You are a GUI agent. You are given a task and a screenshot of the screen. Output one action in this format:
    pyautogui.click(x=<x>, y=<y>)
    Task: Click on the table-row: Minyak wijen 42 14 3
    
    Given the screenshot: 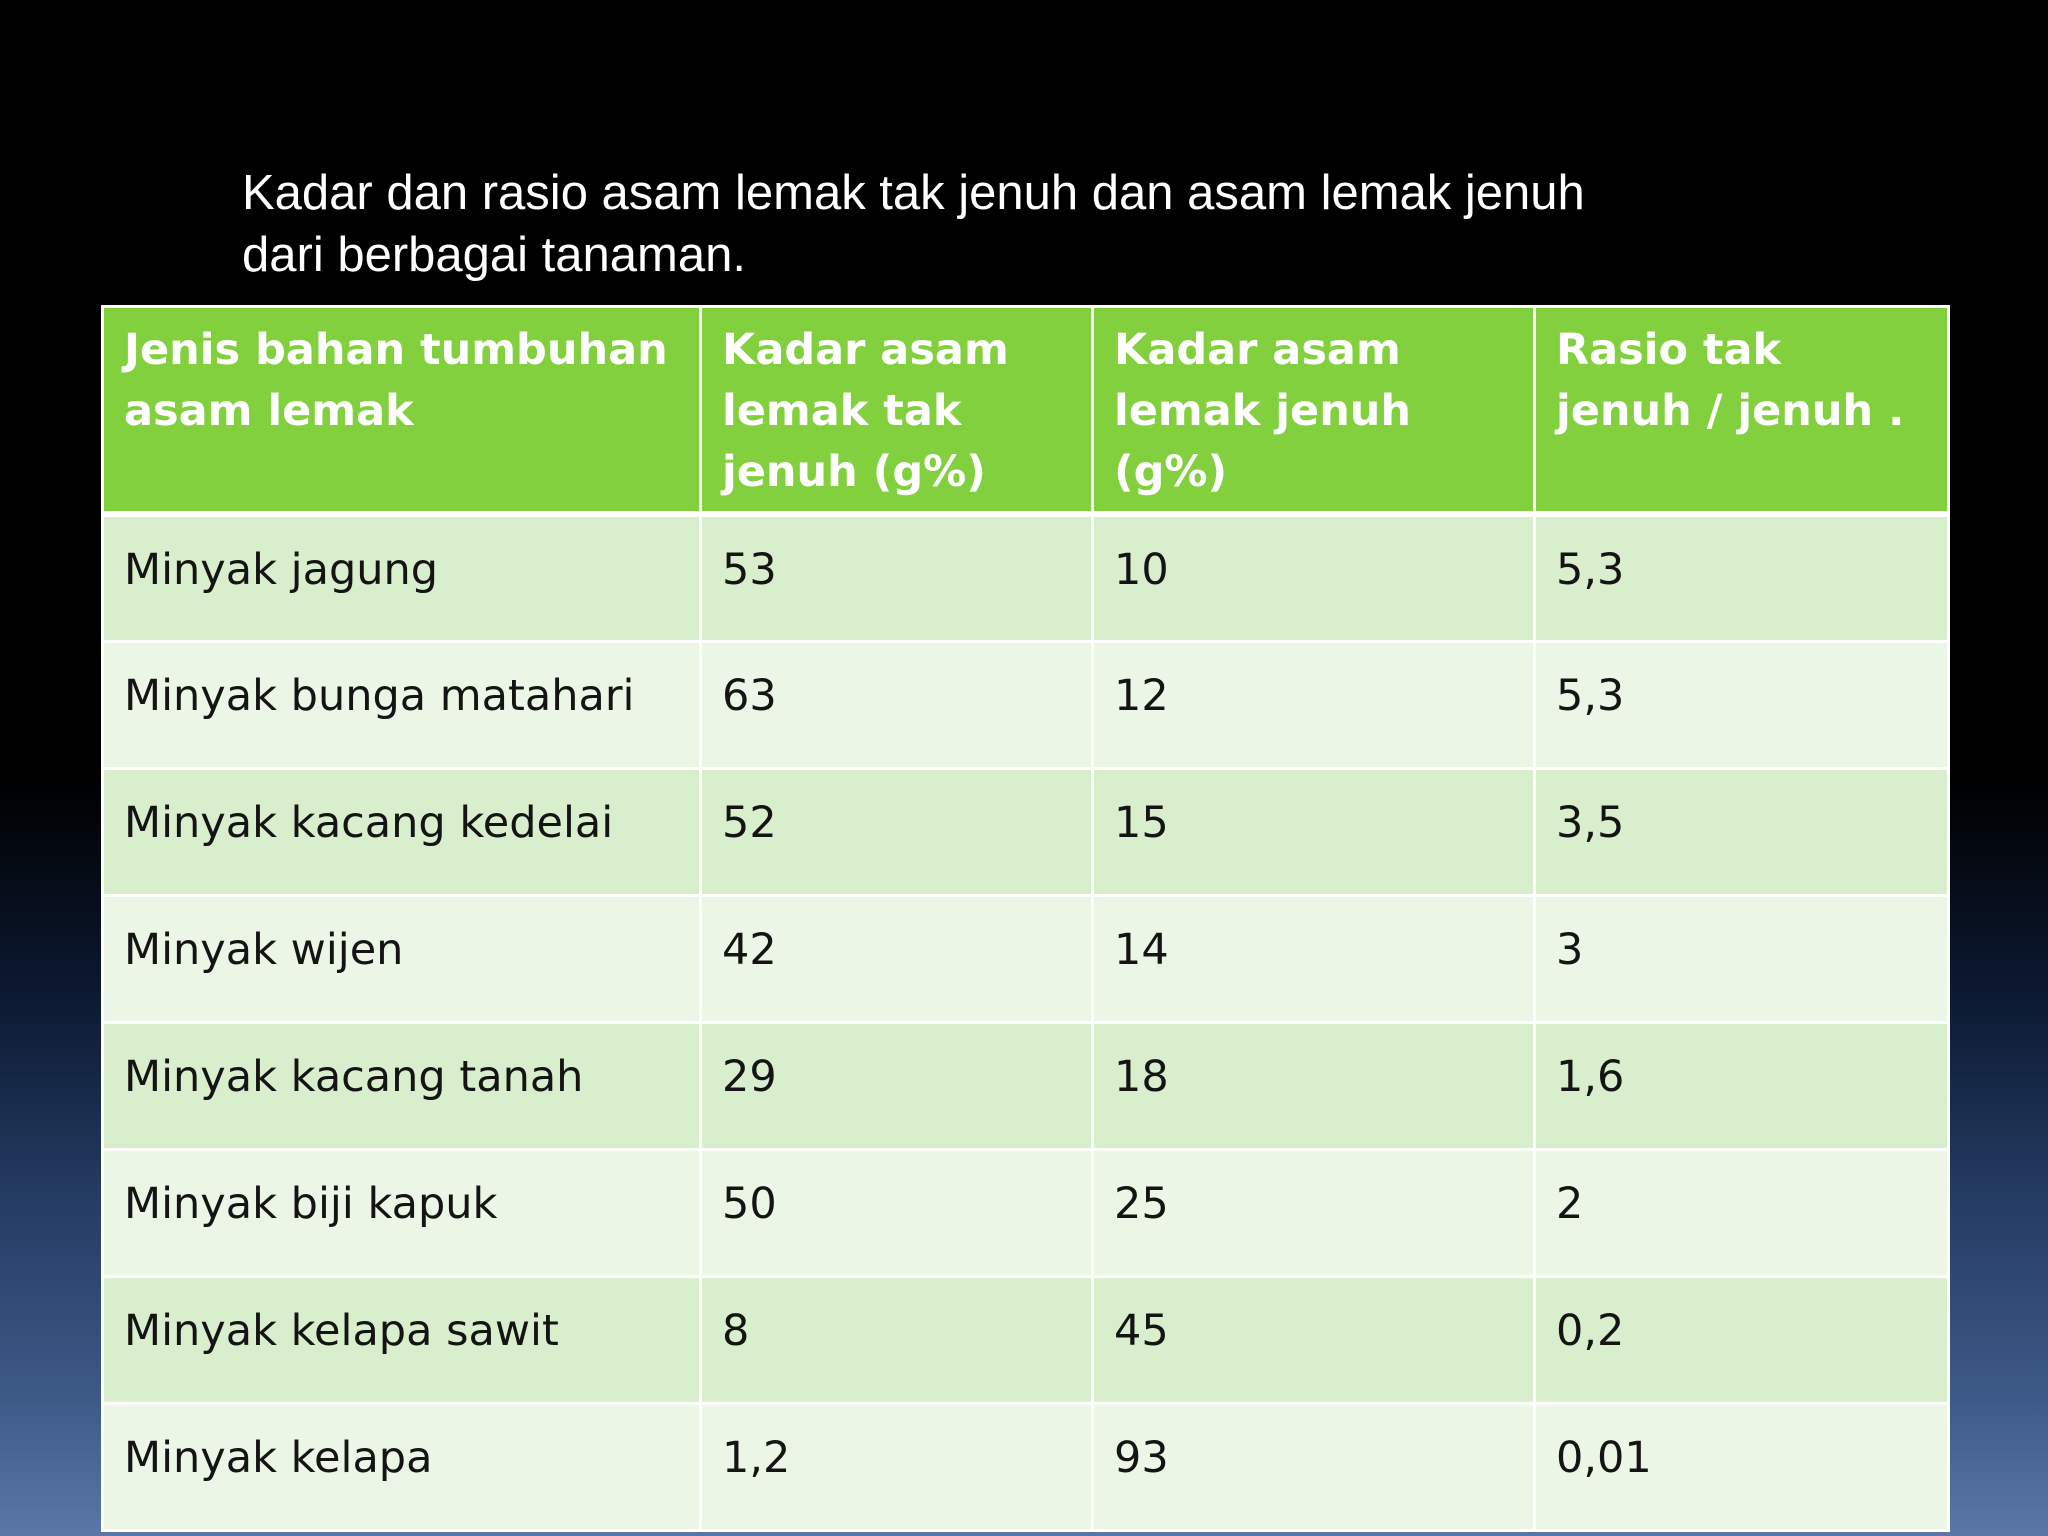 What is the action you would take?
    pyautogui.click(x=1025, y=958)
    